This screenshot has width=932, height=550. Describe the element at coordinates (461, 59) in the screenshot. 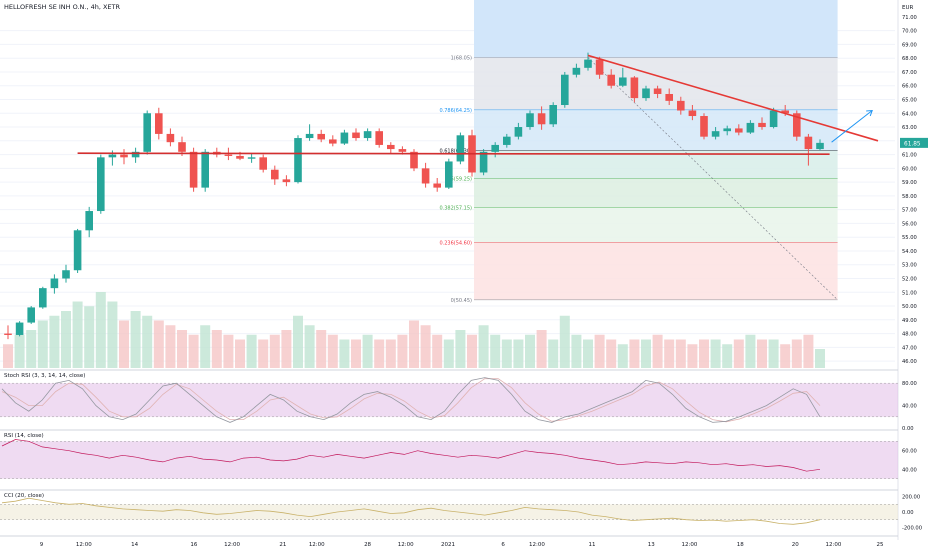

I see `fib-level-label: 1(68.05)` at that location.